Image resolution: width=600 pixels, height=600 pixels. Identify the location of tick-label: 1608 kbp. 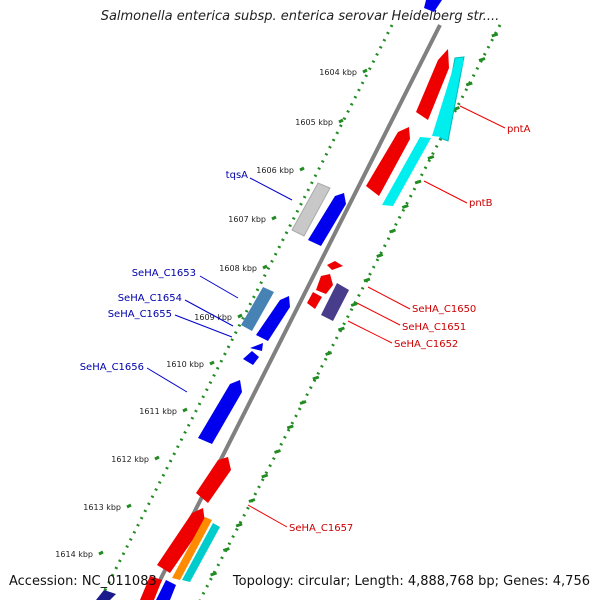
(238, 268).